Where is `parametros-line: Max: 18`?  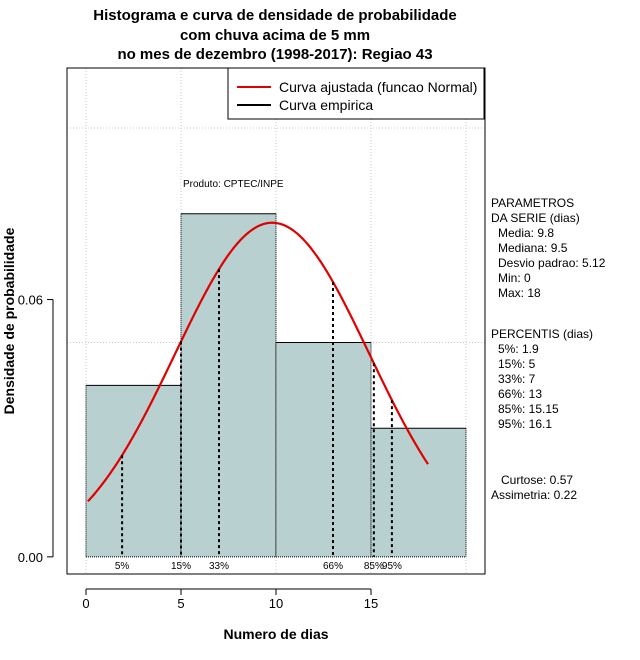
parametros-line: Max: 18 is located at coordinates (519, 293).